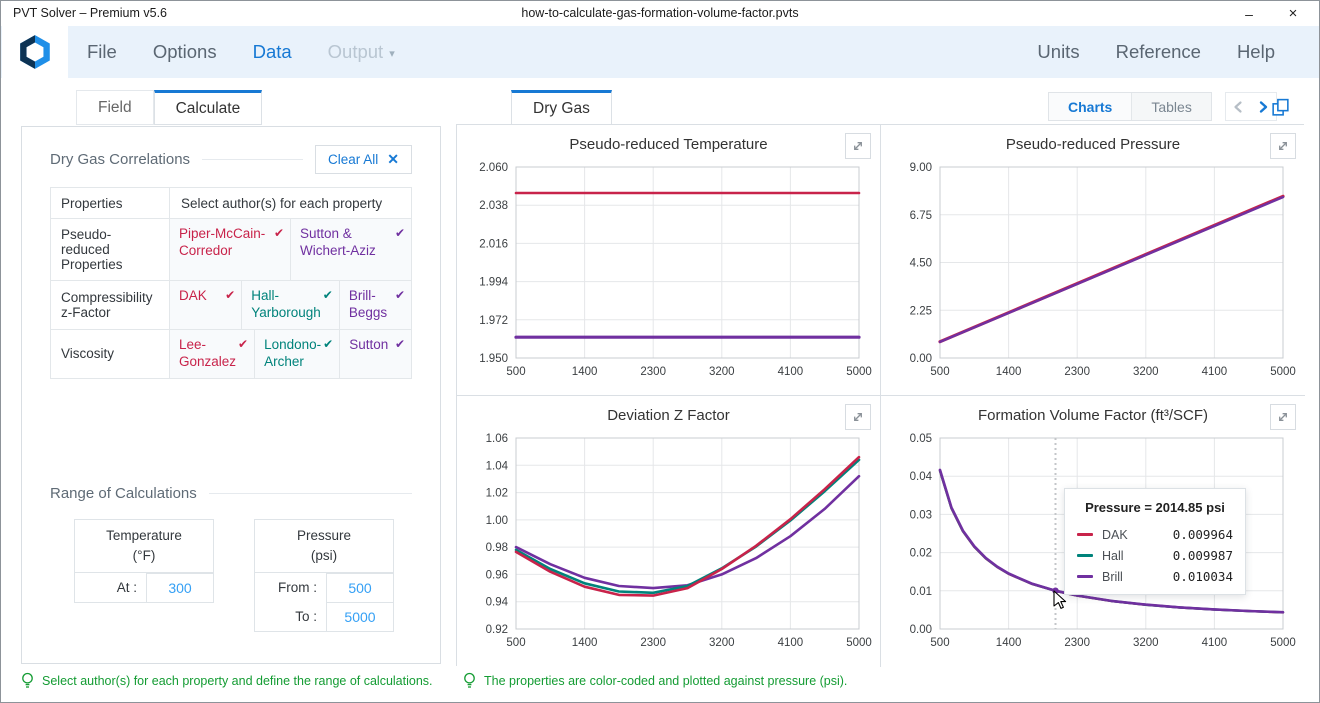 This screenshot has width=1320, height=703. What do you see at coordinates (1060, 599) in the screenshot?
I see `mouse-cursor-icon` at bounding box center [1060, 599].